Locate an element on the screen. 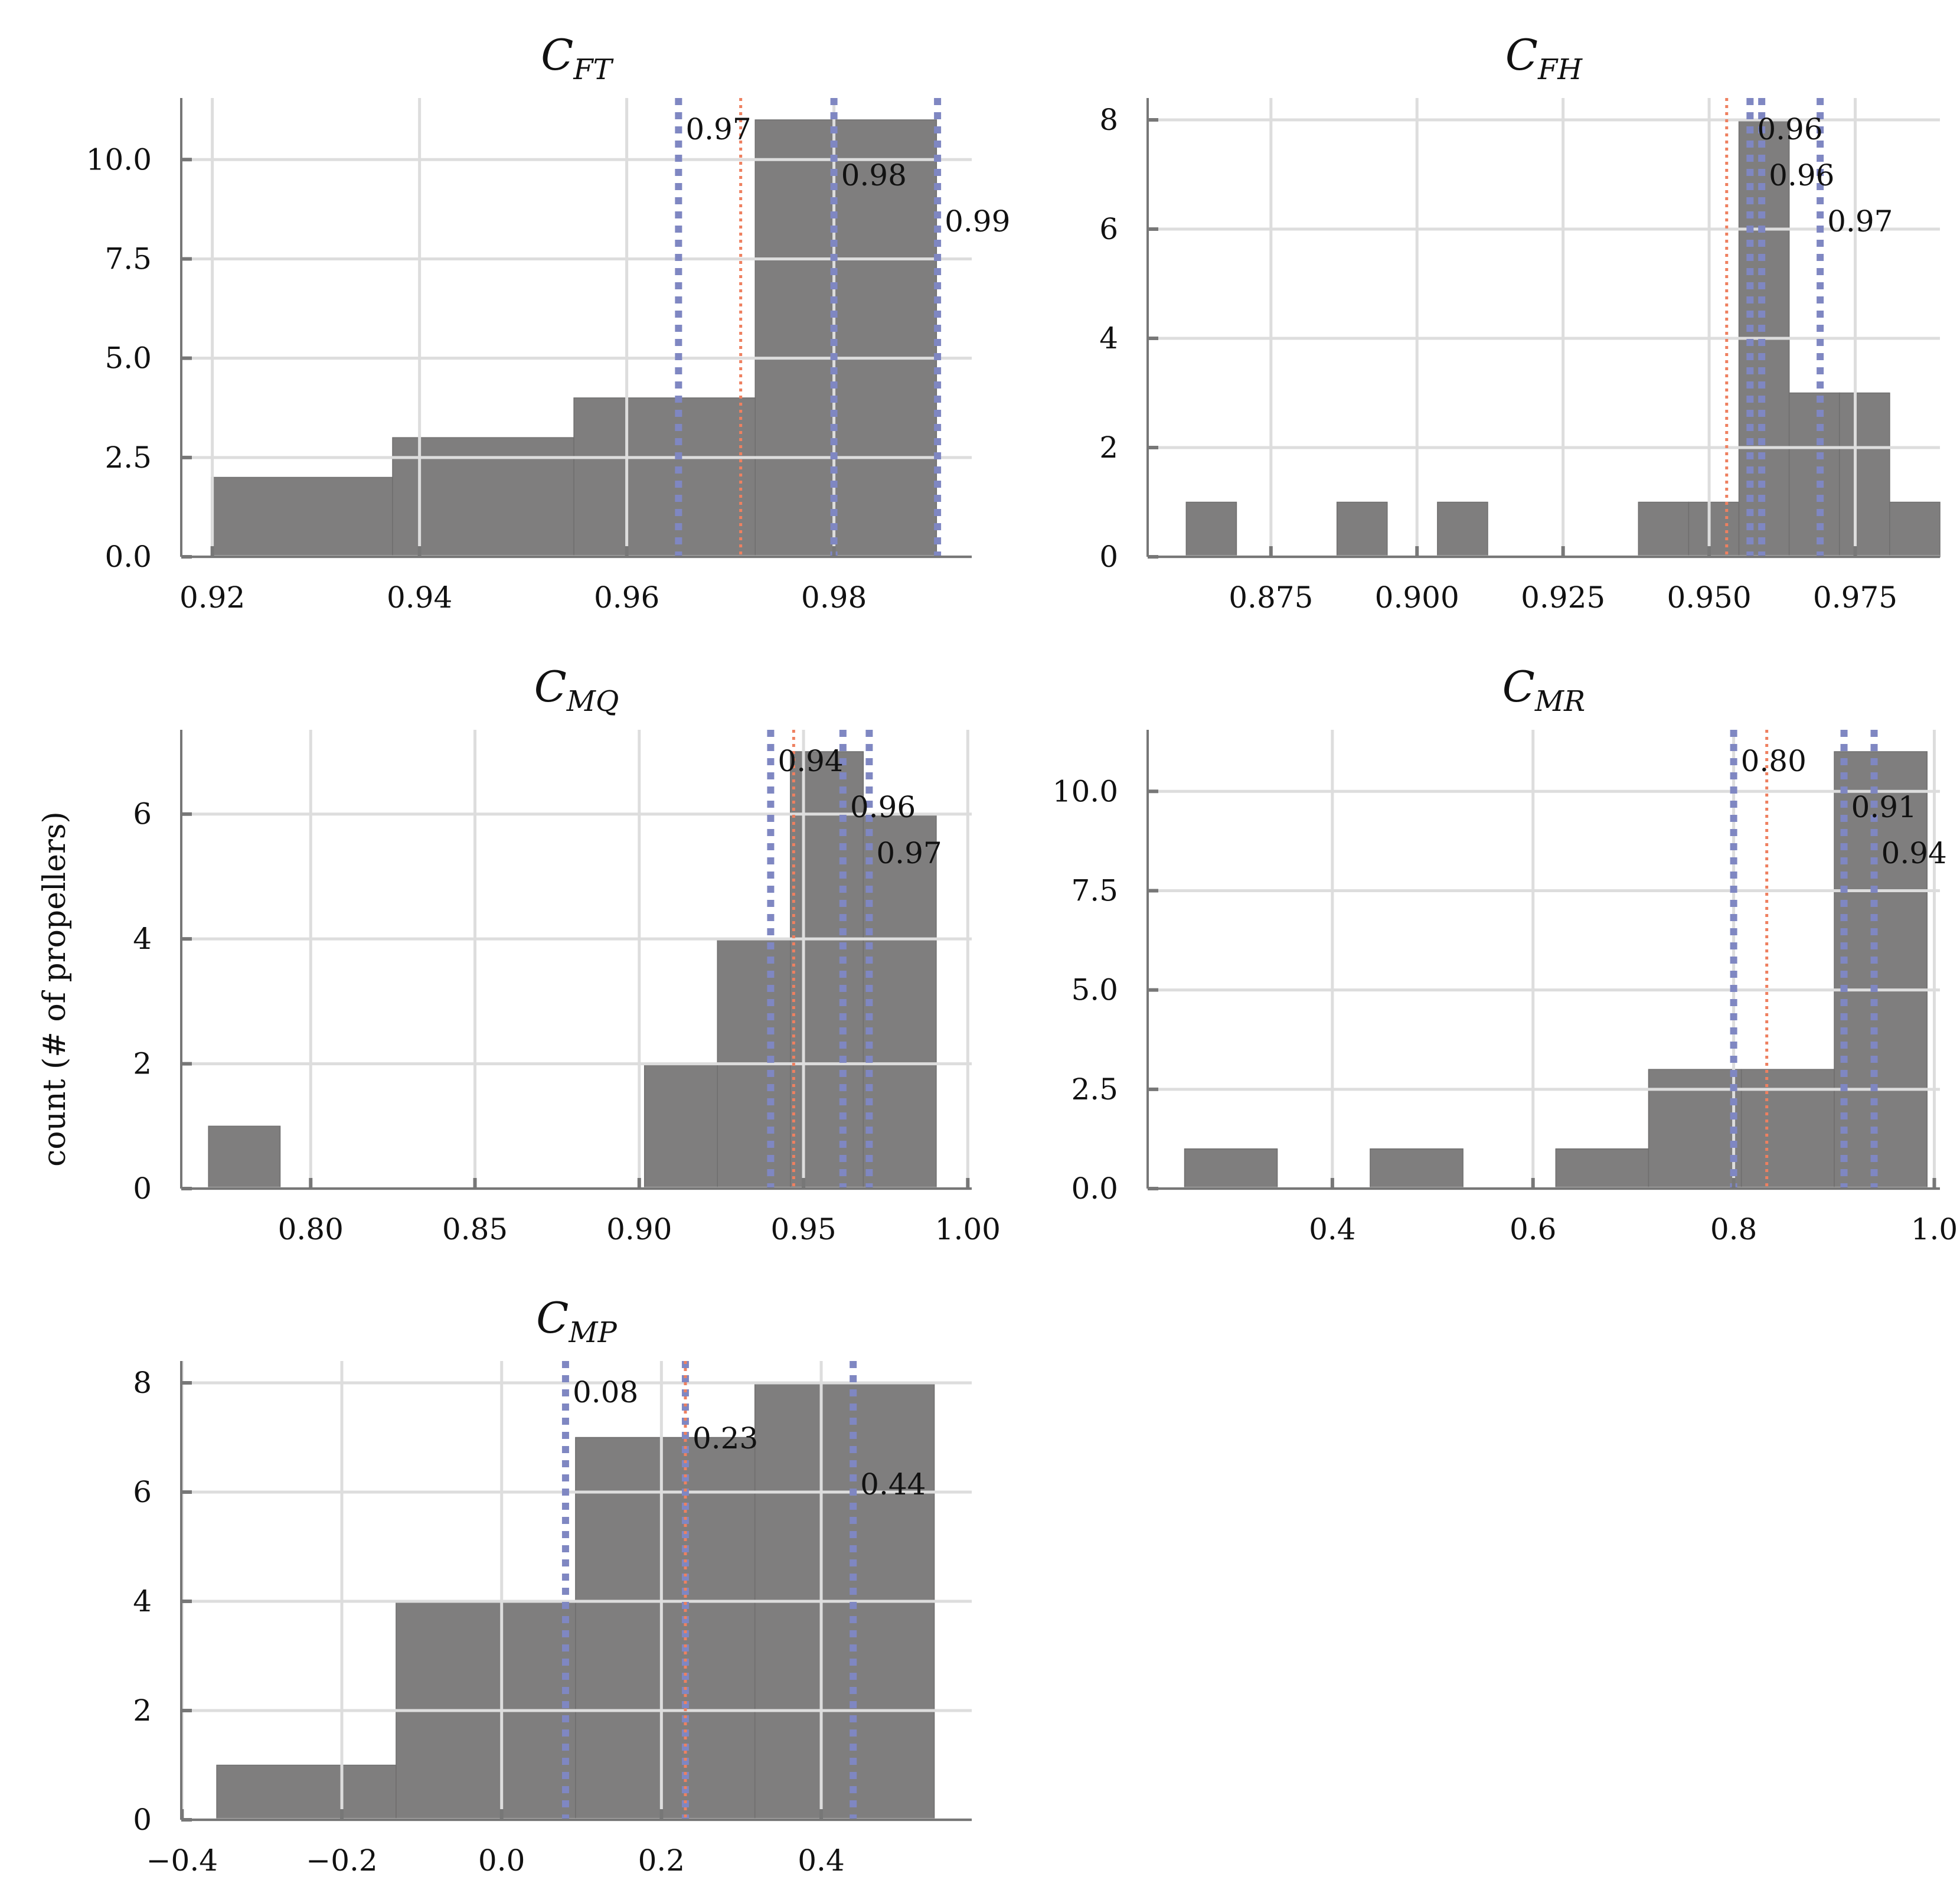  panel-title-subscript: MQ is located at coordinates (593, 701).